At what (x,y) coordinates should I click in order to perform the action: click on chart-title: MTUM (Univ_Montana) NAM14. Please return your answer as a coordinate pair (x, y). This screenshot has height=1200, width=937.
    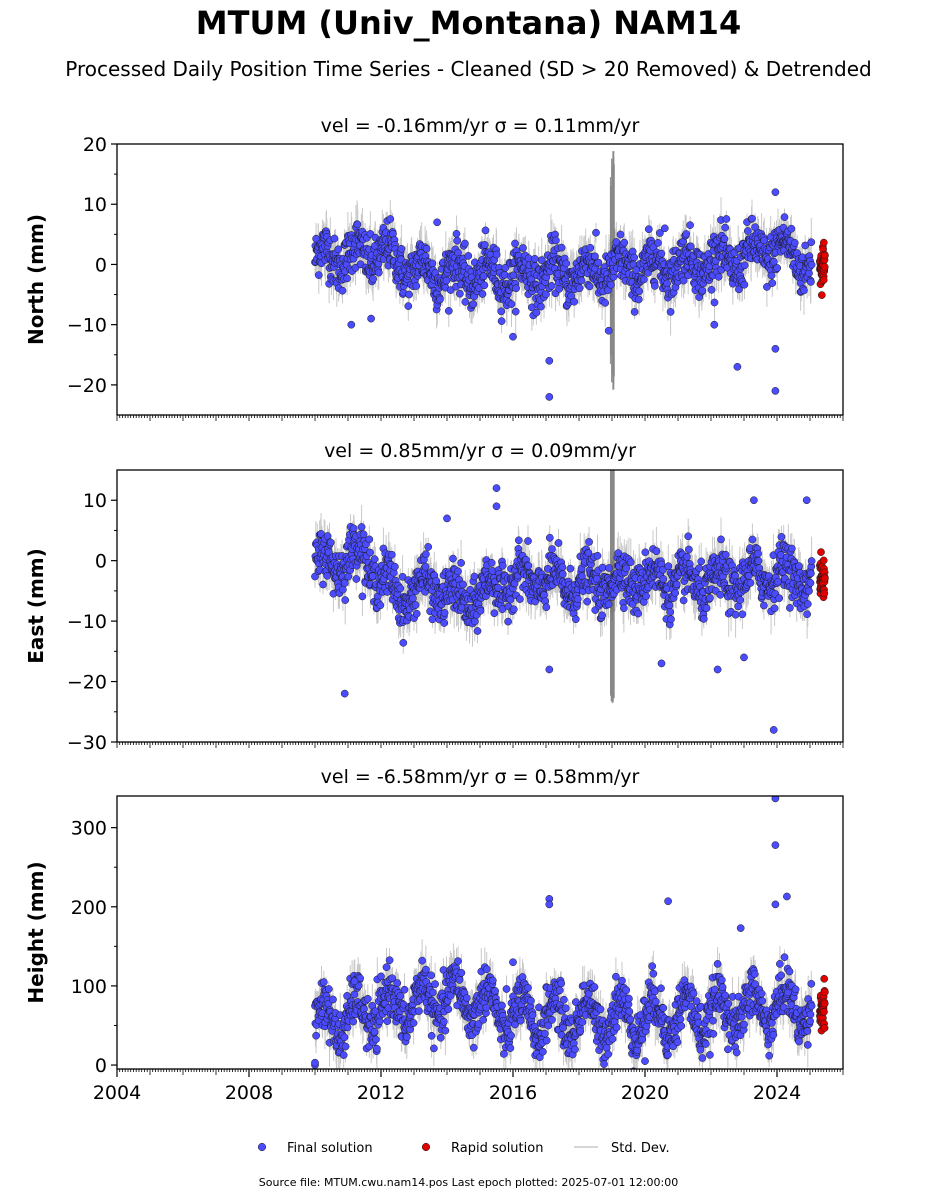
    Looking at the image, I should click on (468, 23).